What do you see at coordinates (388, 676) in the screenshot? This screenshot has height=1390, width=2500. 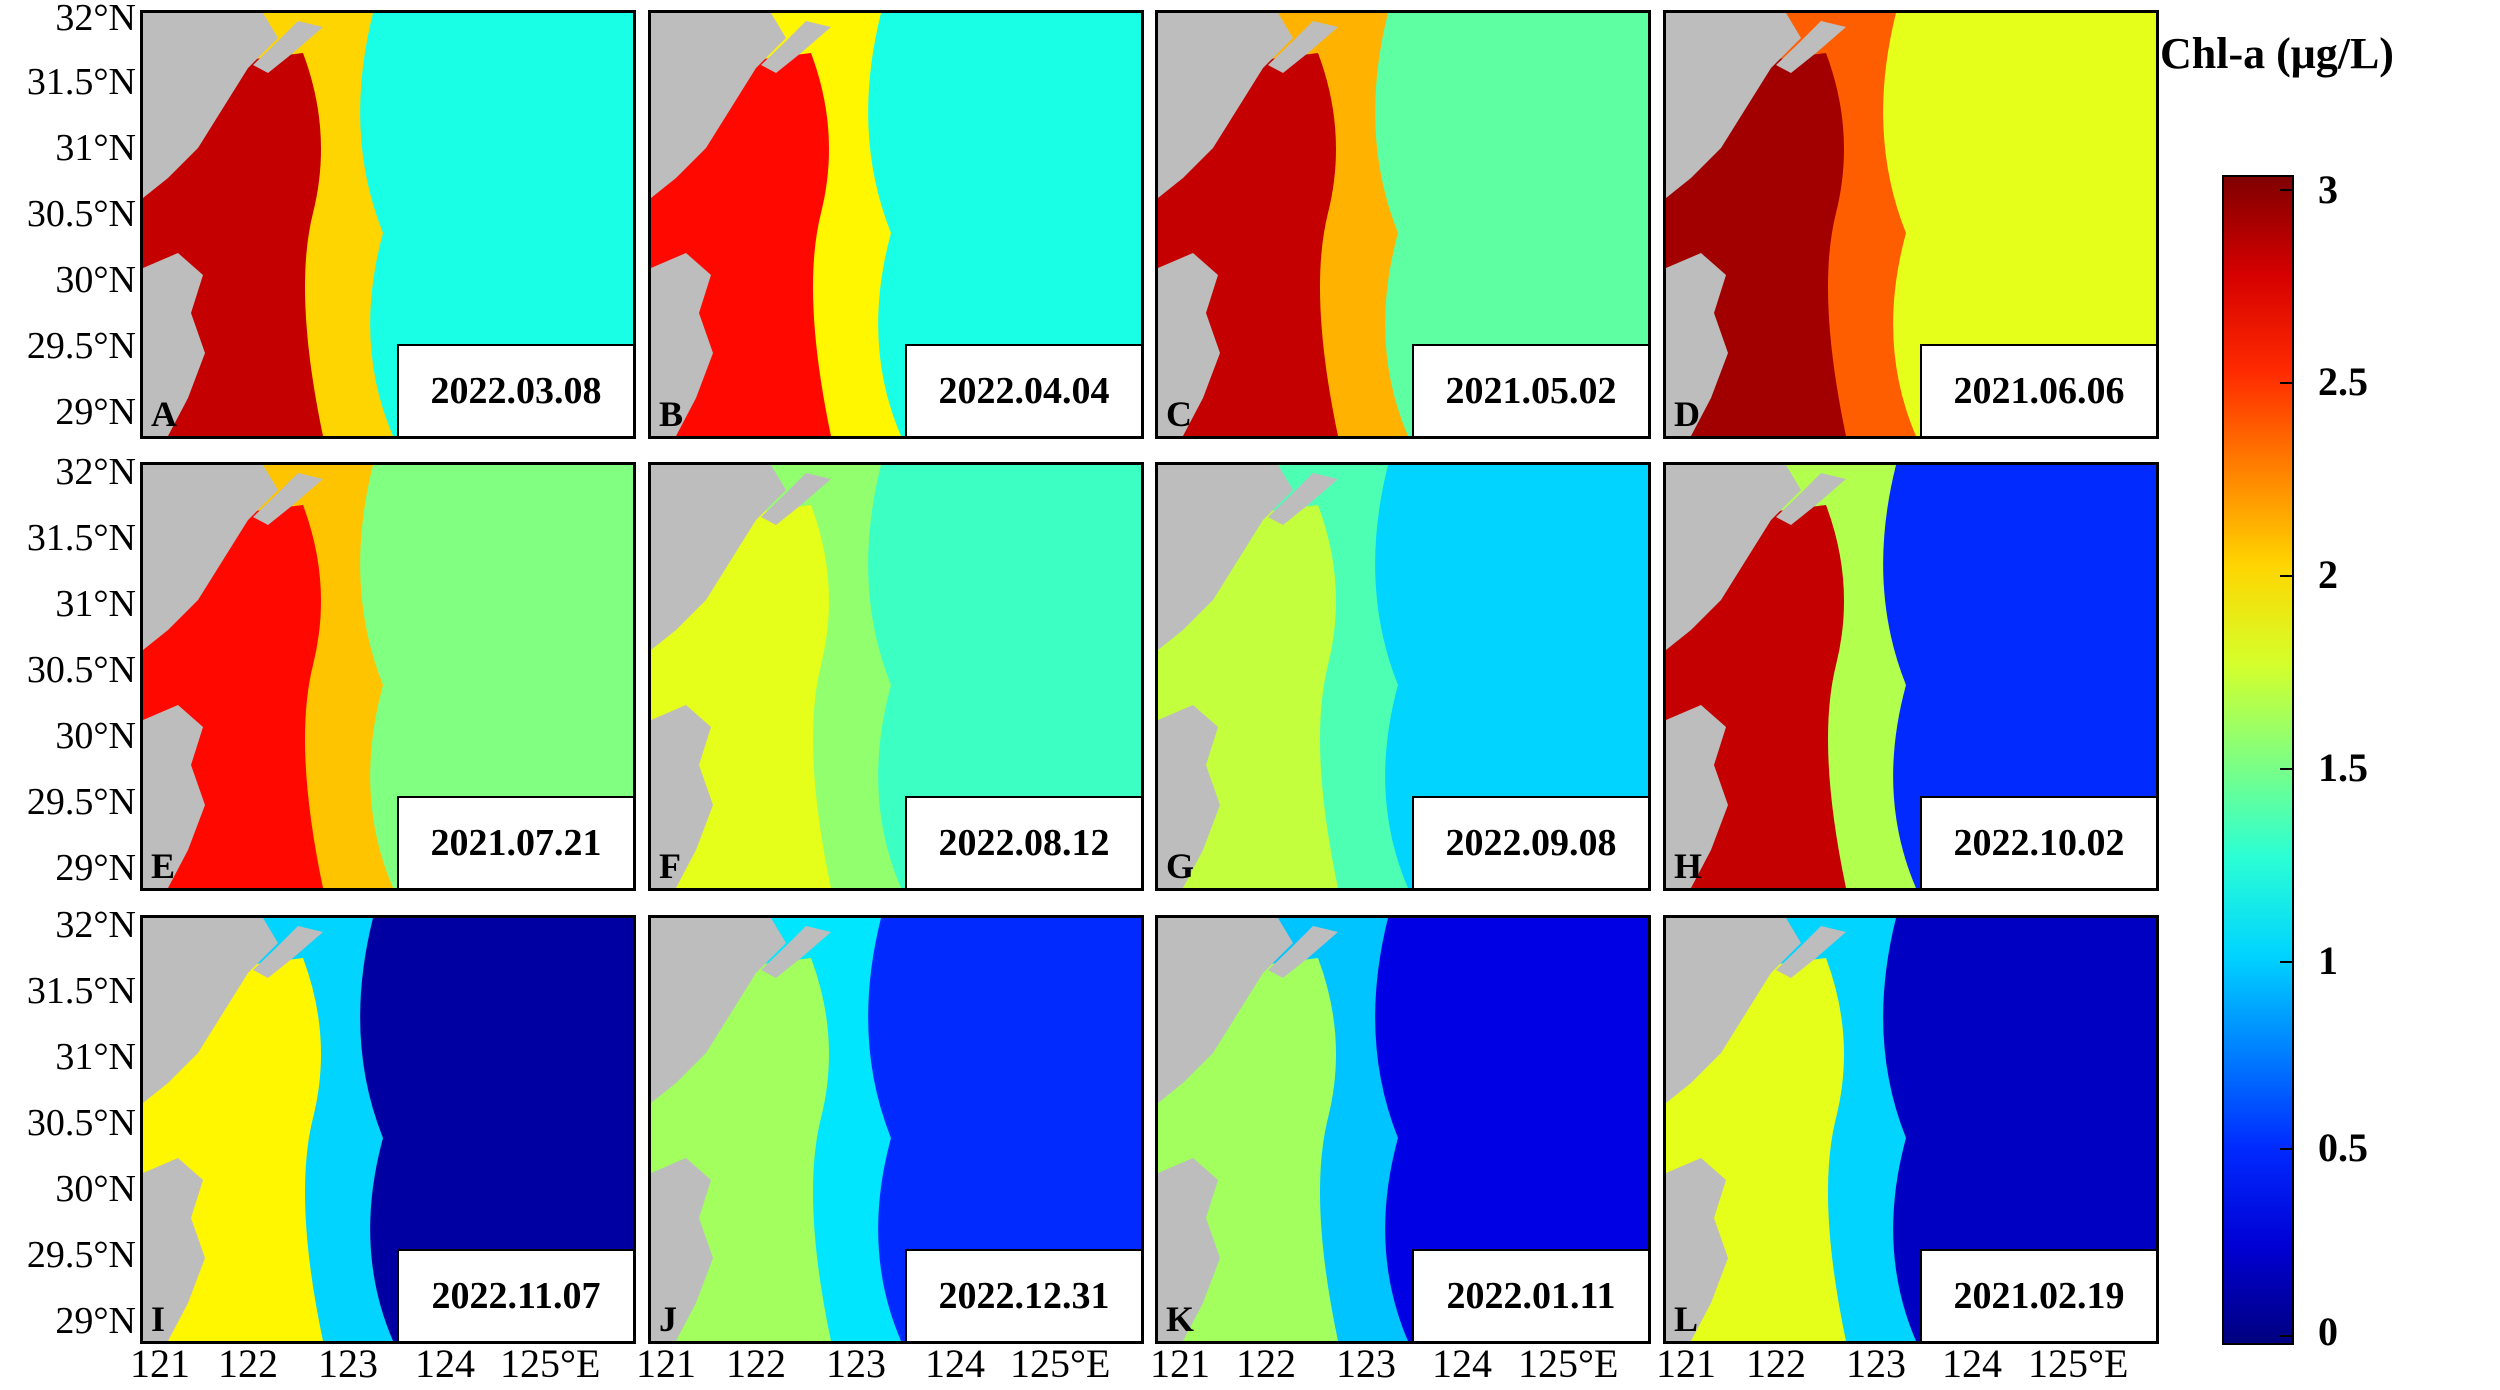 I see `map-panel: E 2021.07.21` at bounding box center [388, 676].